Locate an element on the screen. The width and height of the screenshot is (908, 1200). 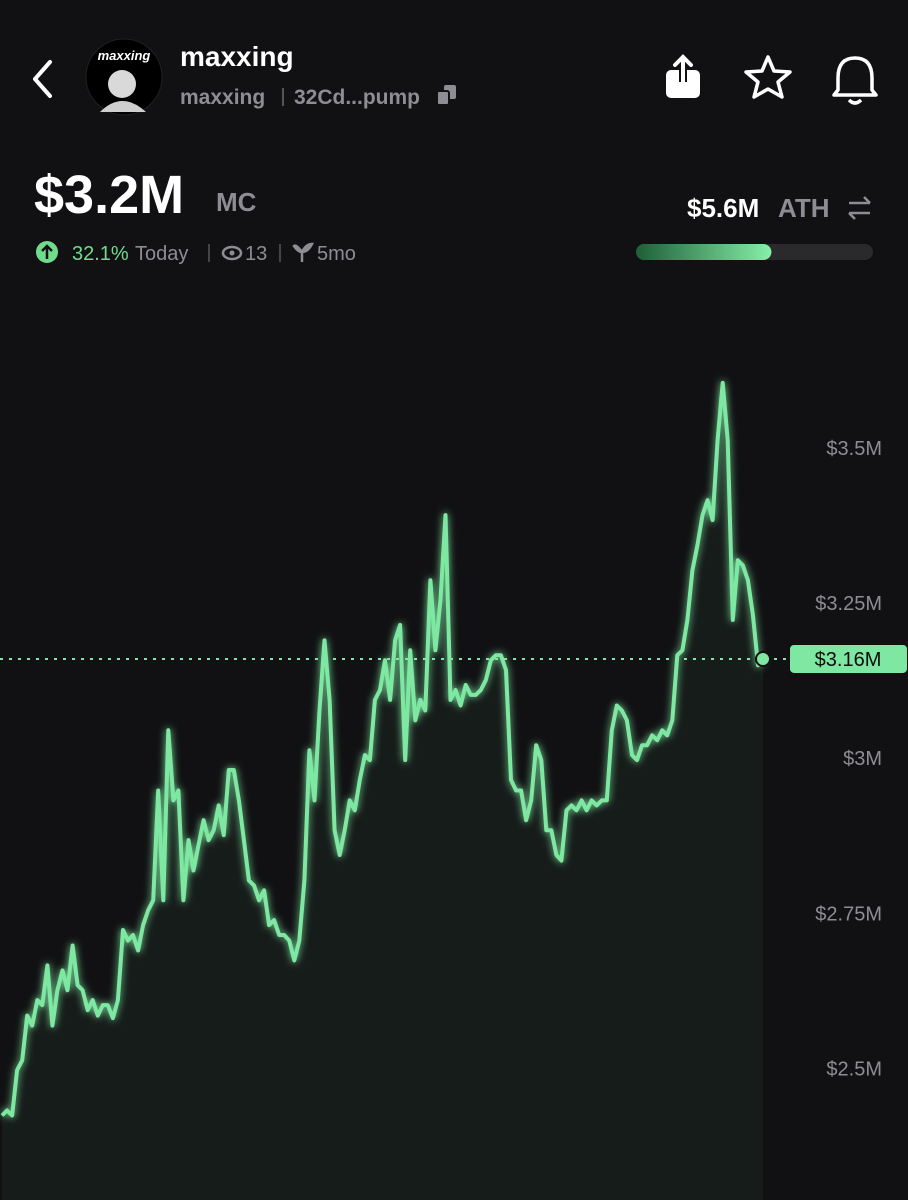
y-tick-label: $3.25M is located at coordinates (848, 604).